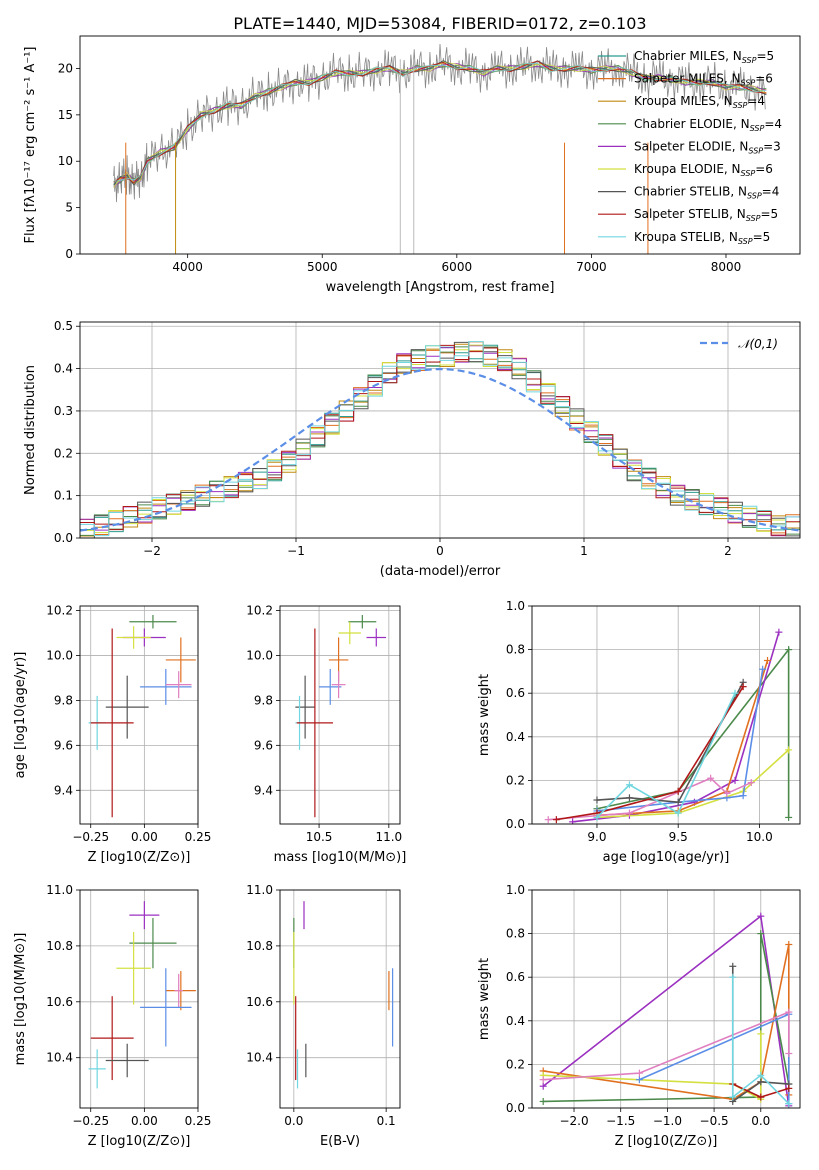  Describe the element at coordinates (591, 267) in the screenshot. I see `spectrum-xtick-label: 7000` at that location.